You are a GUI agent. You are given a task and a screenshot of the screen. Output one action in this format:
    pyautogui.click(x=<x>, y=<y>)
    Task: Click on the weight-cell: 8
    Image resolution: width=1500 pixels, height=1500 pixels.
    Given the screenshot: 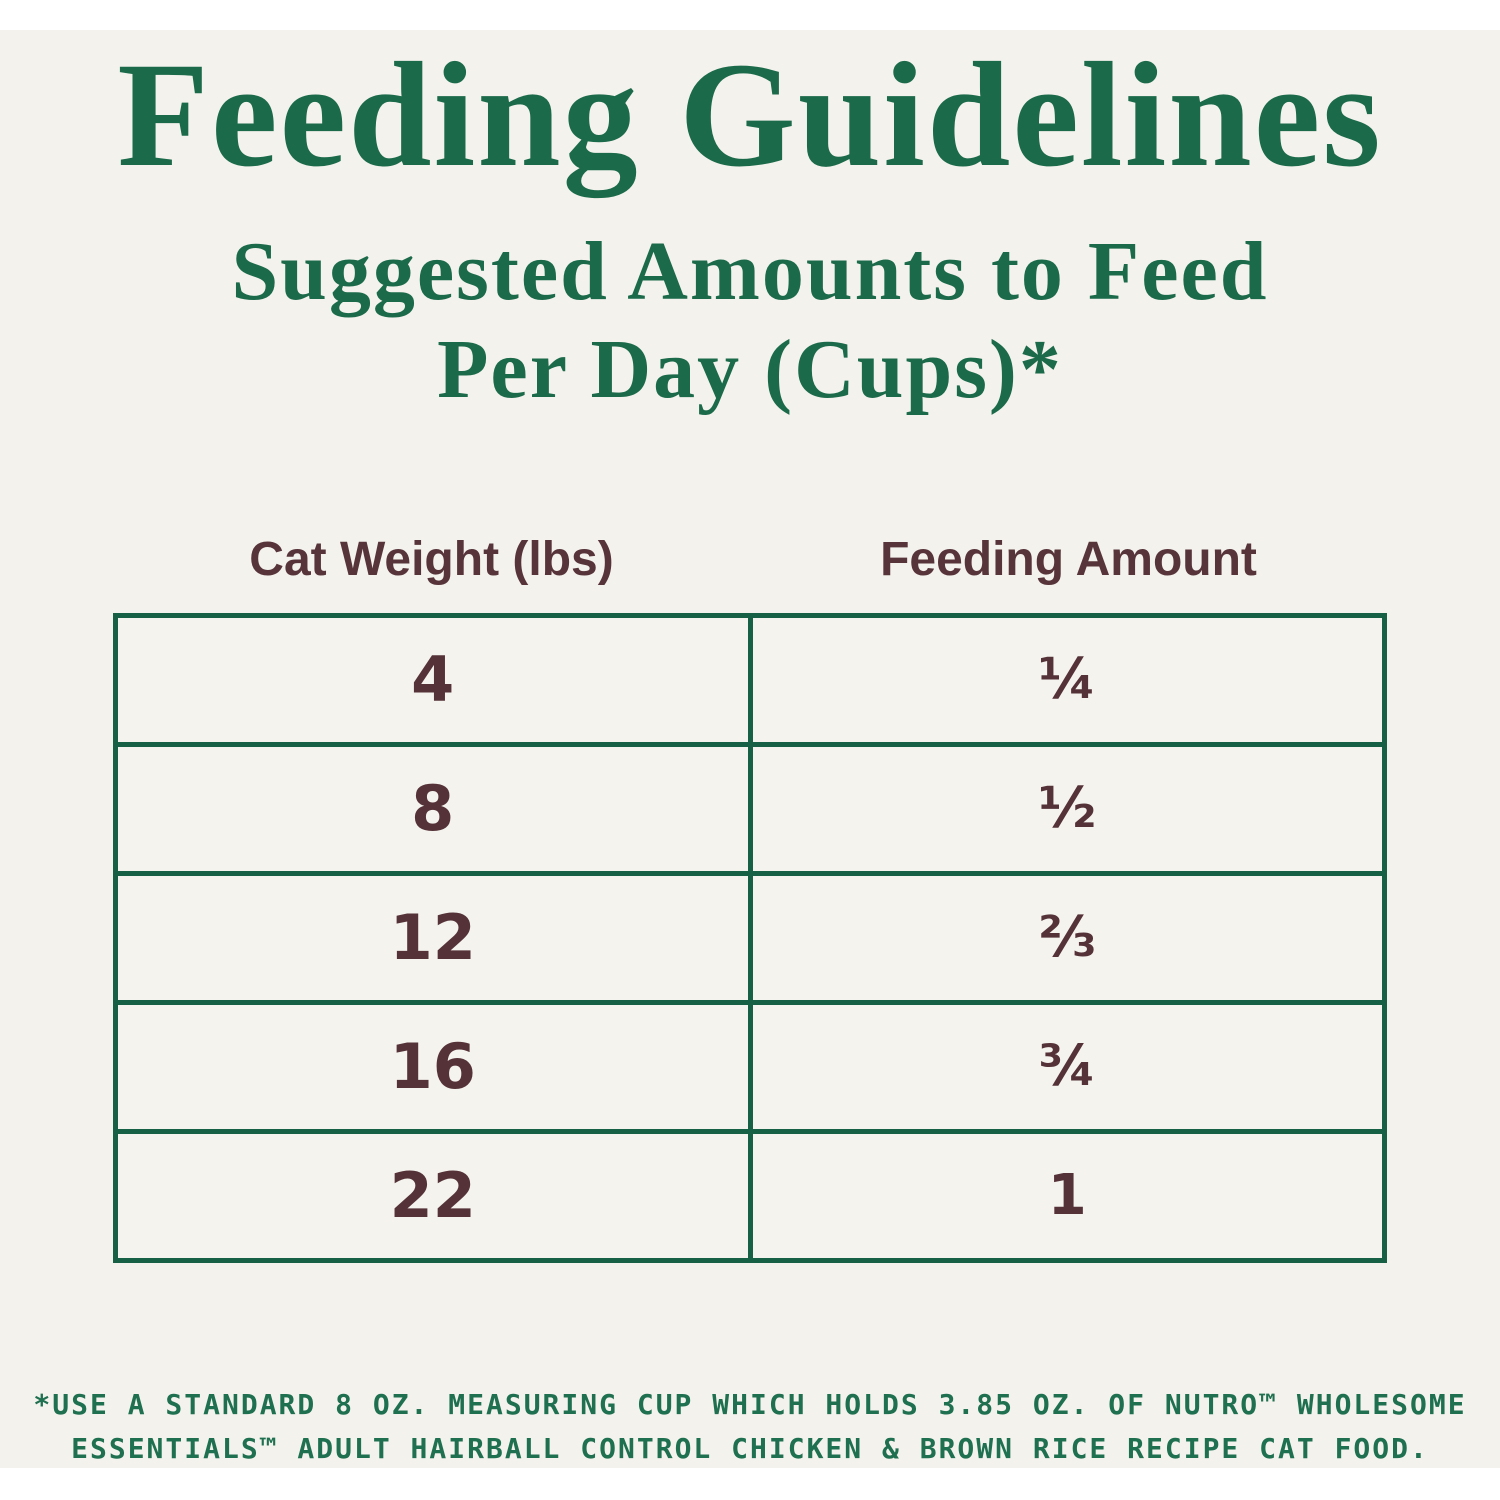 What is the action you would take?
    pyautogui.click(x=433, y=808)
    